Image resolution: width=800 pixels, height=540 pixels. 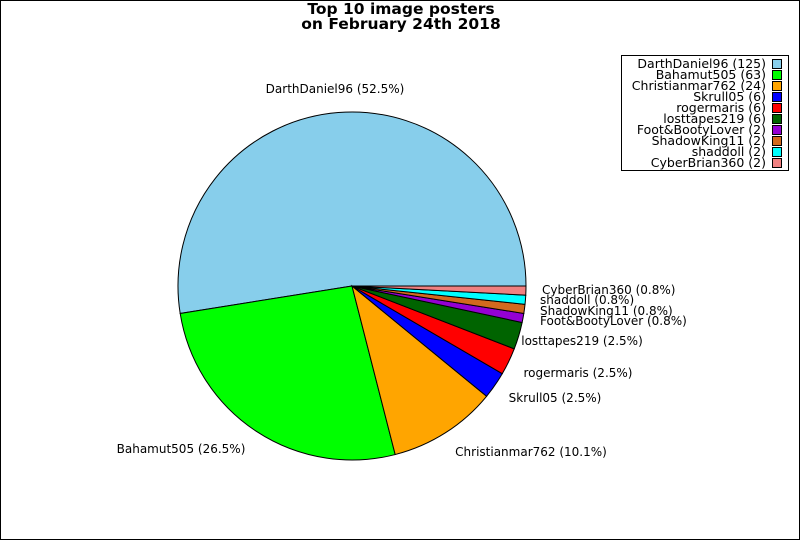 What do you see at coordinates (287, 373) in the screenshot?
I see `pie-slice-bahamut505` at bounding box center [287, 373].